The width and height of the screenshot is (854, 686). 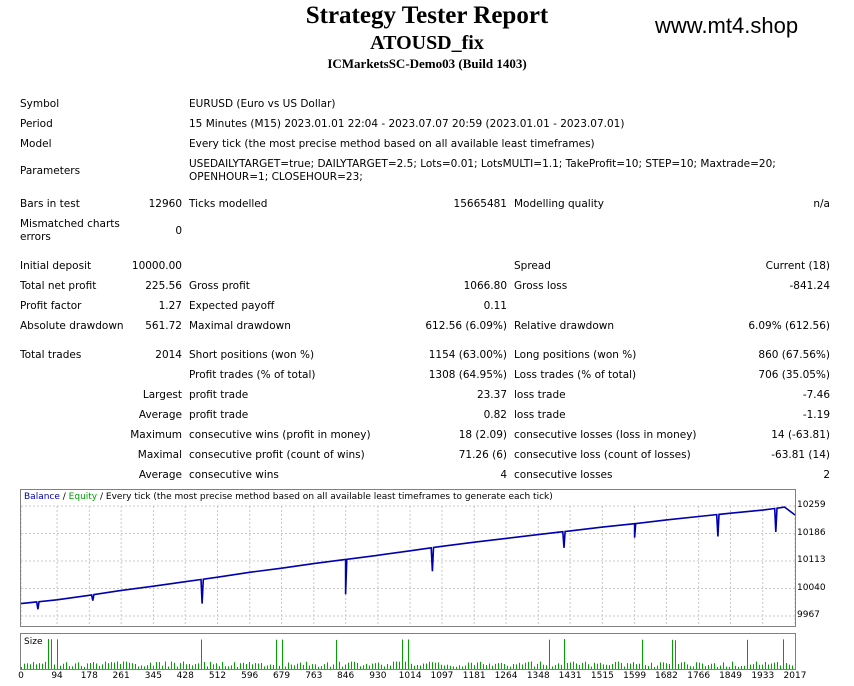 I want to click on x-tick-label: 1933, so click(x=763, y=676).